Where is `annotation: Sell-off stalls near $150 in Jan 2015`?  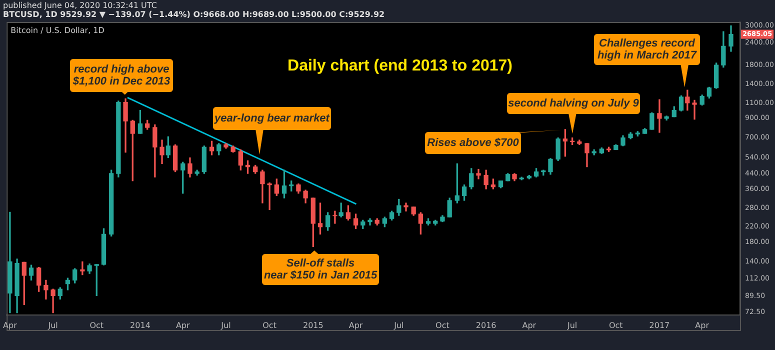
annotation: Sell-off stalls near $150 in Jan 2015 is located at coordinates (321, 270).